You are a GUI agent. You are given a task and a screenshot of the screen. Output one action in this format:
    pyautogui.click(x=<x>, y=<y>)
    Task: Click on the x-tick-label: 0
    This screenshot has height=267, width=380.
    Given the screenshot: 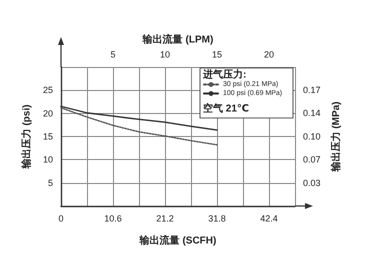 What is the action you would take?
    pyautogui.click(x=61, y=219)
    